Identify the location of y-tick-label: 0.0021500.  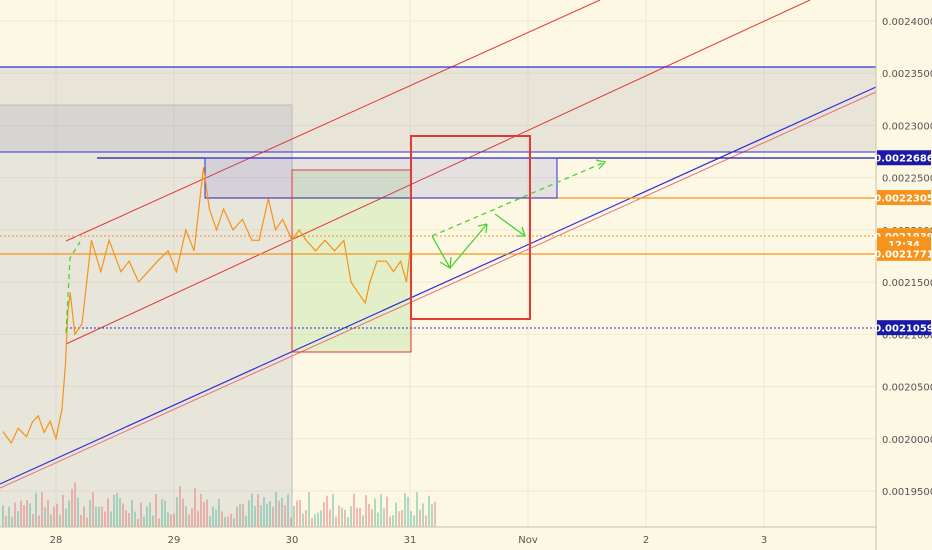
(907, 283).